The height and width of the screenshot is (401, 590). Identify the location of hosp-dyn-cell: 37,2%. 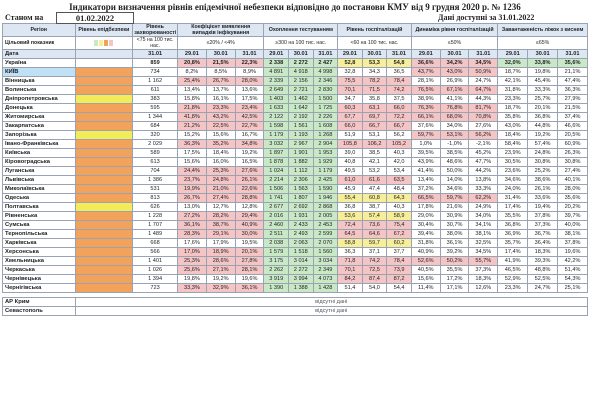
(425, 189).